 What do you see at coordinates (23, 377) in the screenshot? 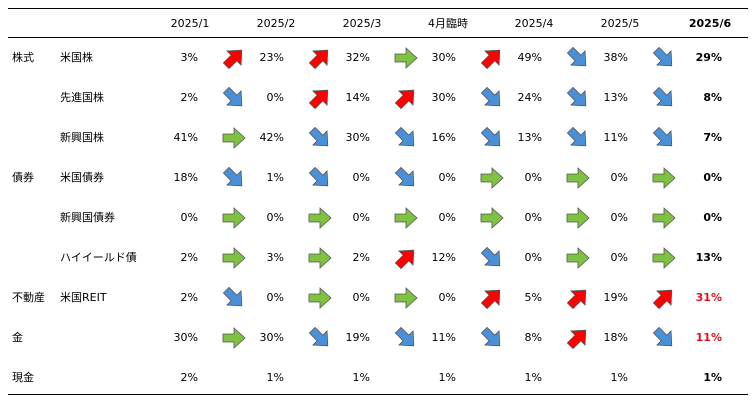
I see `asset-category: 現金` at bounding box center [23, 377].